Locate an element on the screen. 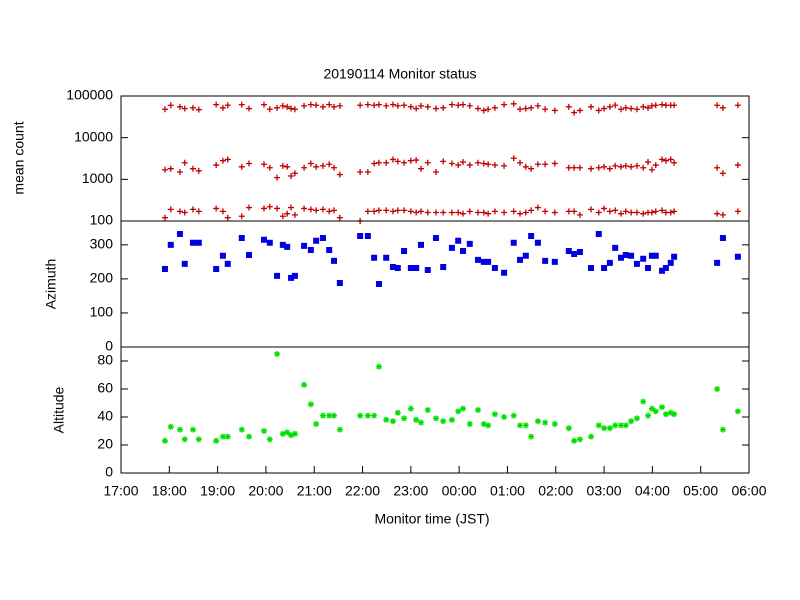  y-tick-label: 1000 is located at coordinates (97, 178).